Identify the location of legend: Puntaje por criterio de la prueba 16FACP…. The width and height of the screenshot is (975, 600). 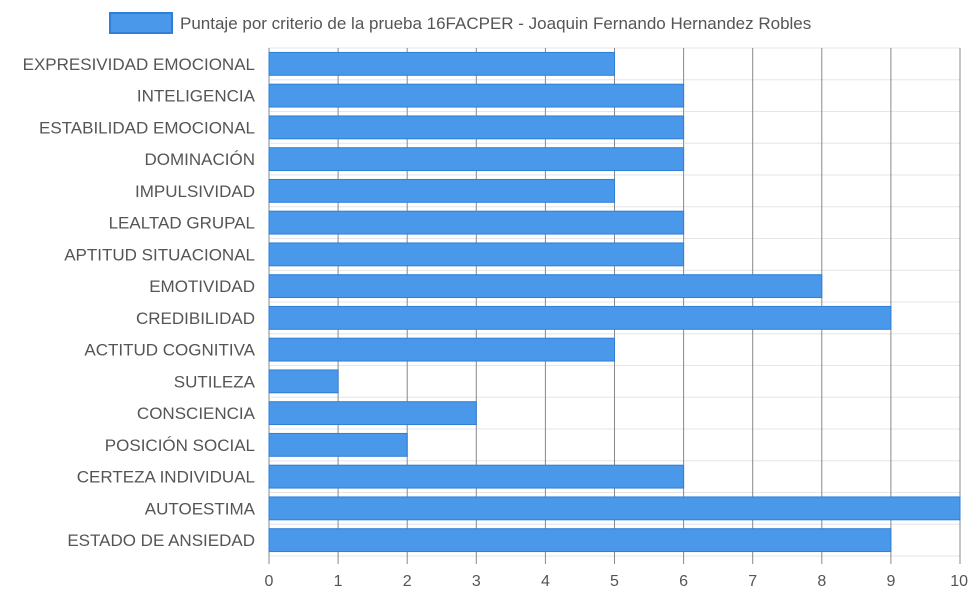
(460, 23).